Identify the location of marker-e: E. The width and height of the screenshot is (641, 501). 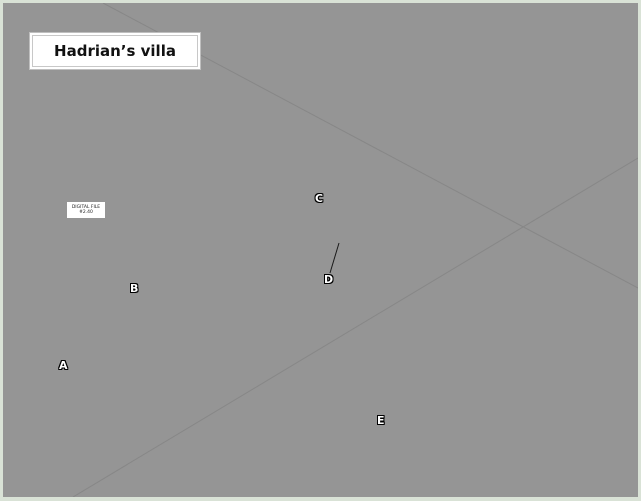
(381, 420).